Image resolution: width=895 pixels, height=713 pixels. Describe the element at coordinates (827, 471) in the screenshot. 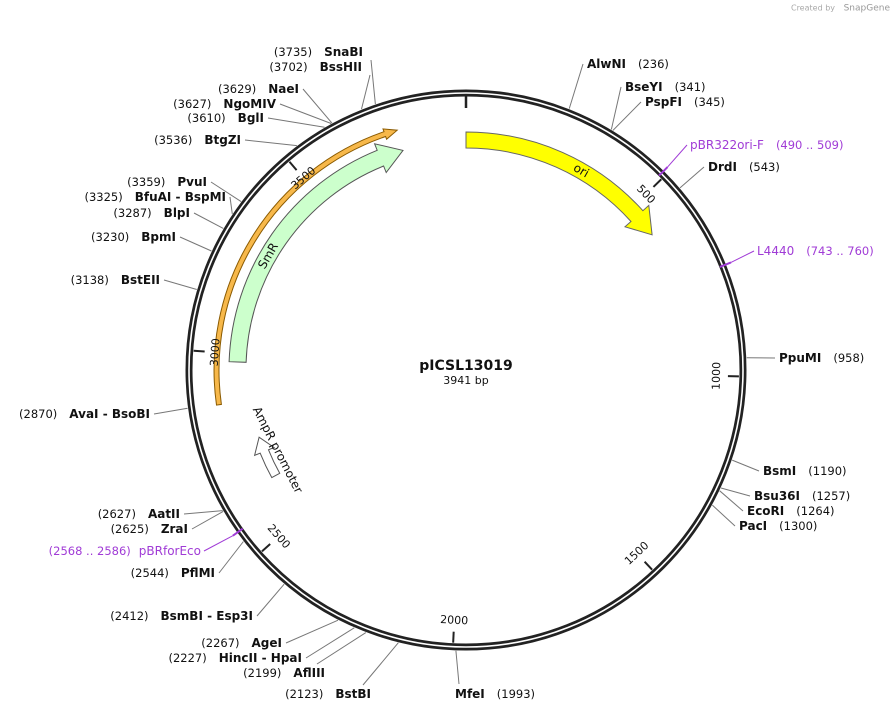

I see `site-part: (1190)` at that location.